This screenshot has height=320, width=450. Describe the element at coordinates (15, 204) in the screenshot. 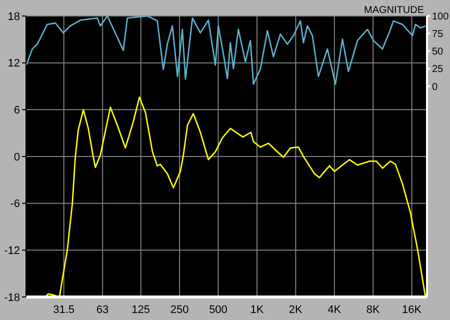

I see `y-tick-label: -6` at that location.